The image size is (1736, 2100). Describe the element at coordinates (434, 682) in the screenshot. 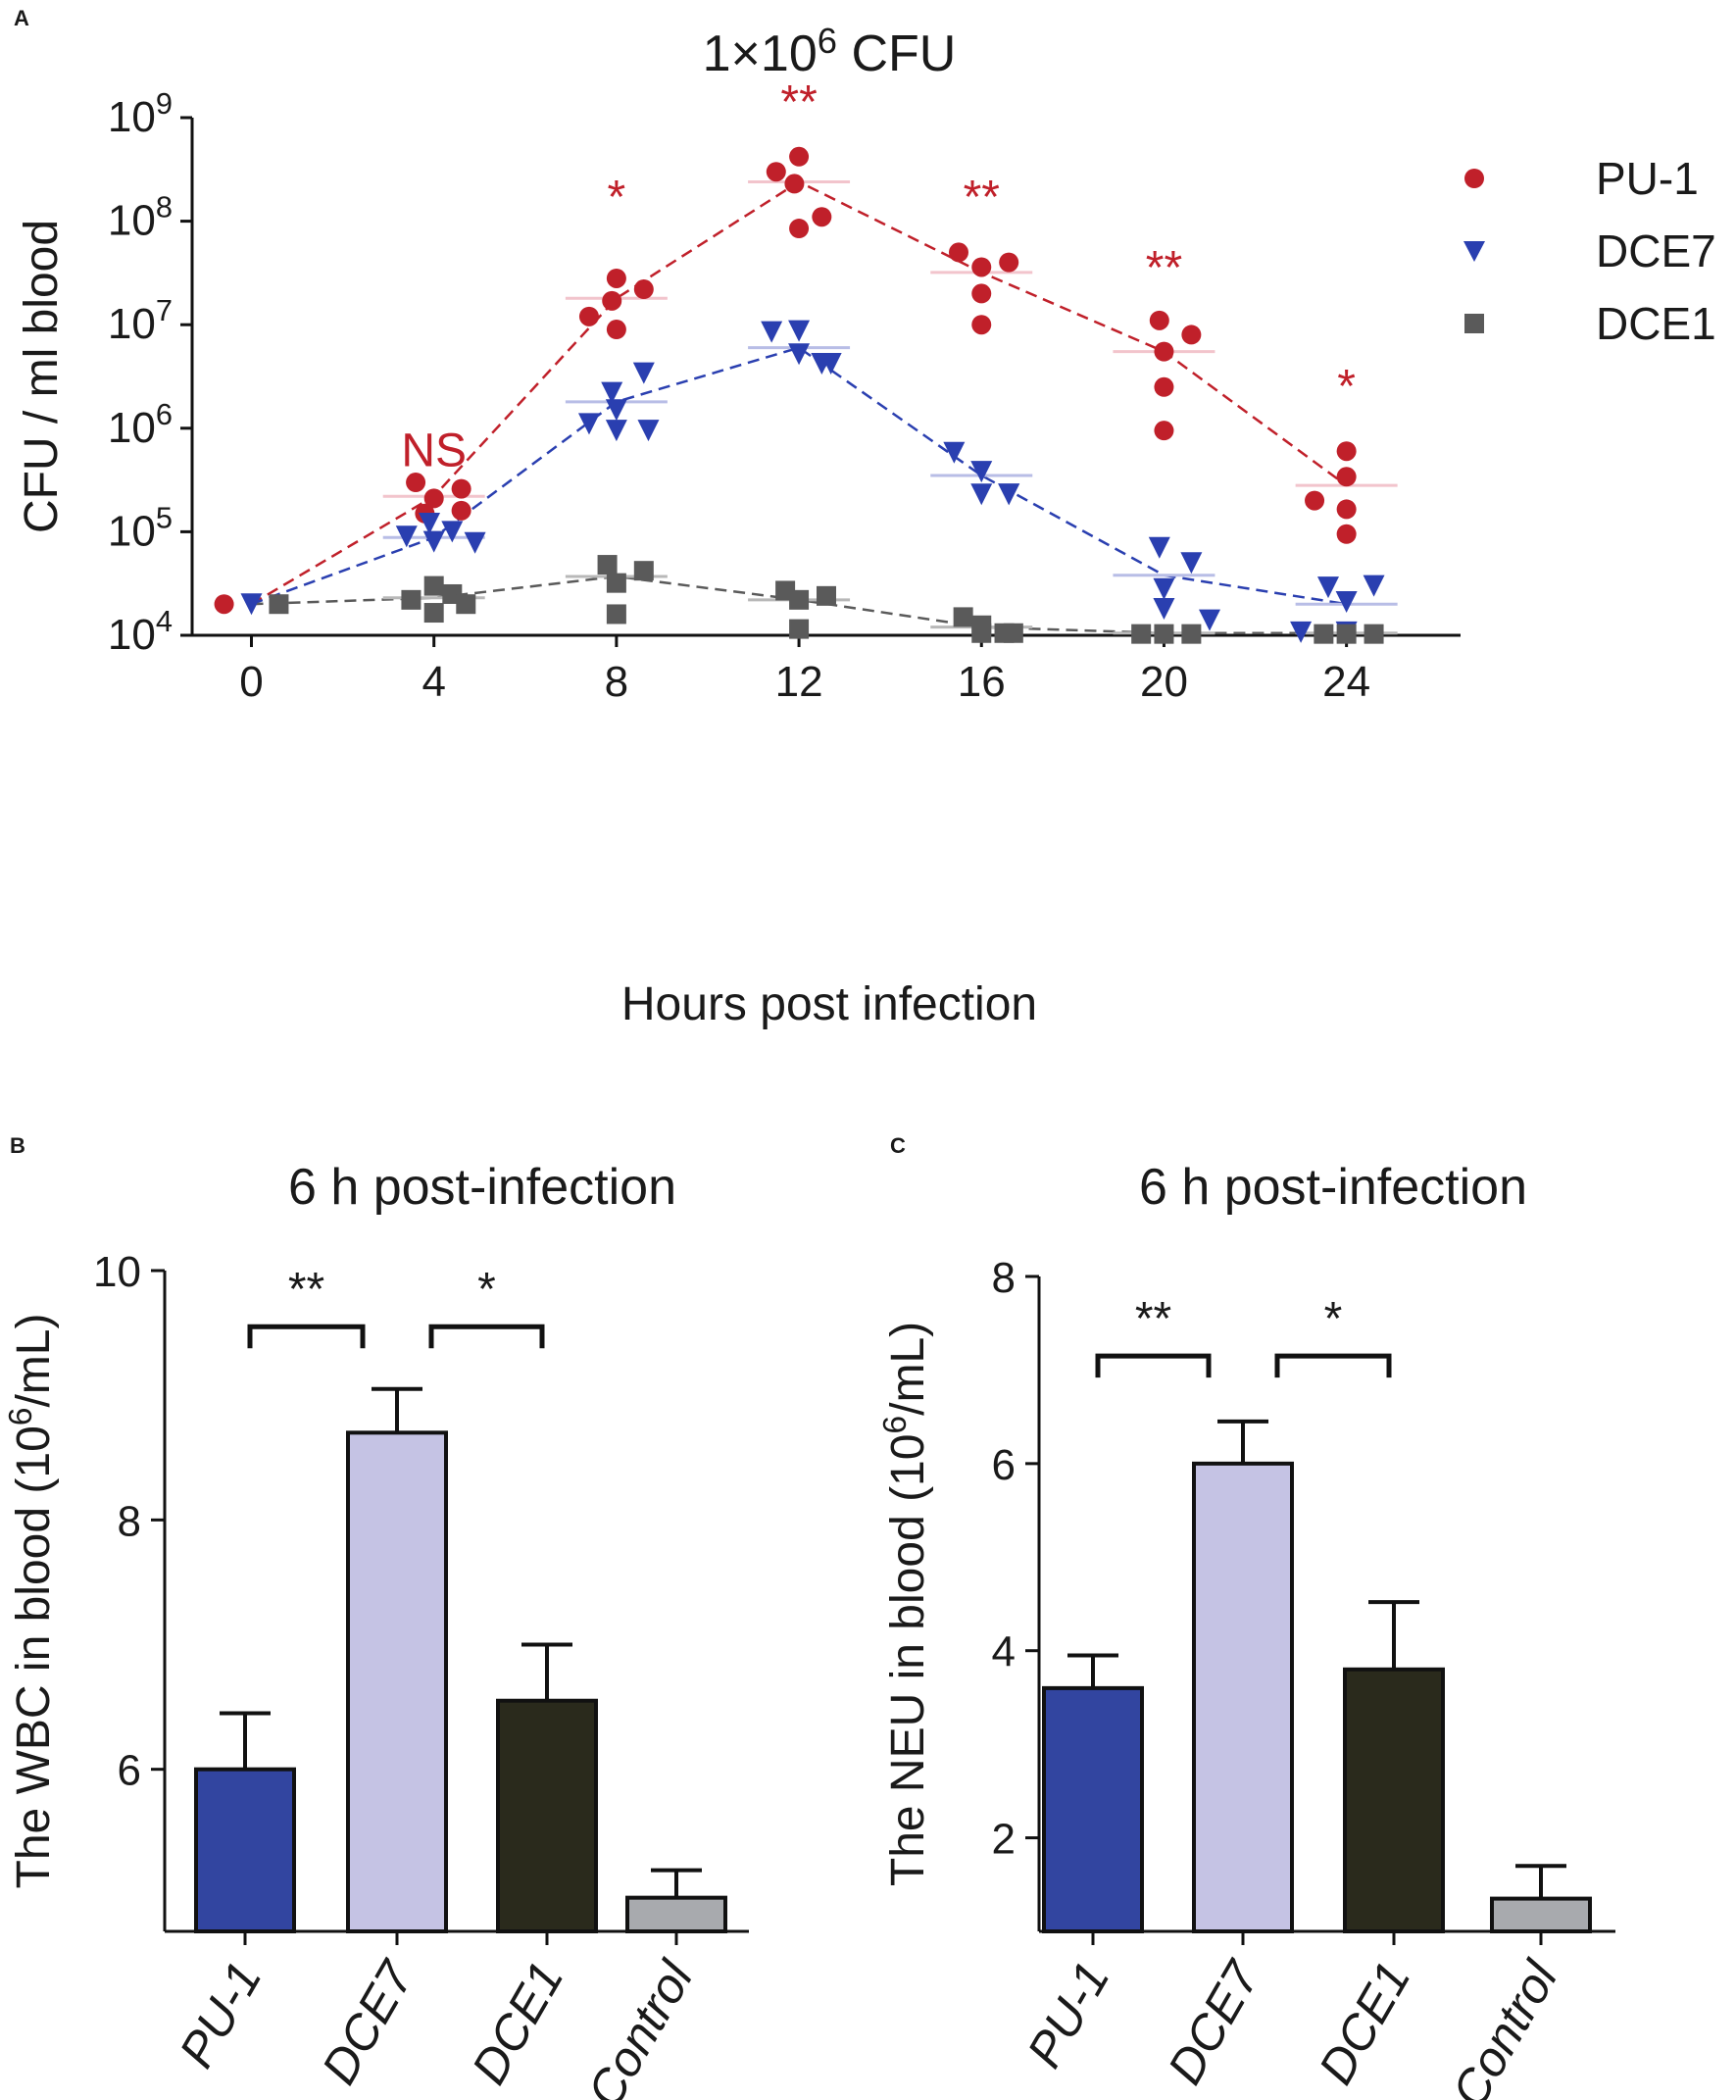

I see `x-tick-label: 4` at that location.